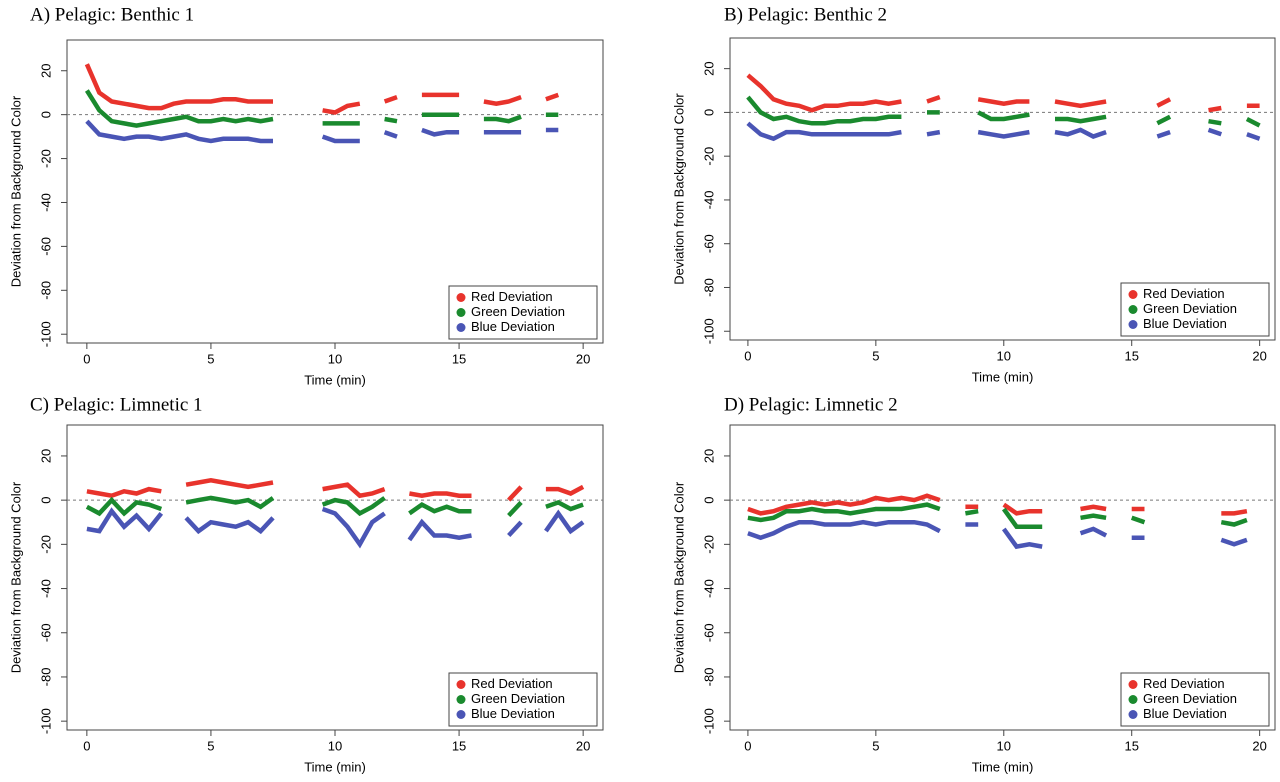  Describe the element at coordinates (116, 404) in the screenshot. I see `panel-title: C) Pelagic: Limnetic 1` at that location.